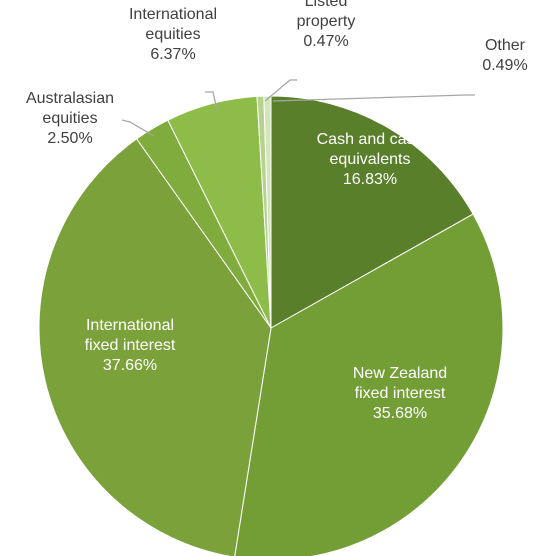 The height and width of the screenshot is (556, 539). What do you see at coordinates (370, 179) in the screenshot?
I see `data-label-value: 16.83%` at bounding box center [370, 179].